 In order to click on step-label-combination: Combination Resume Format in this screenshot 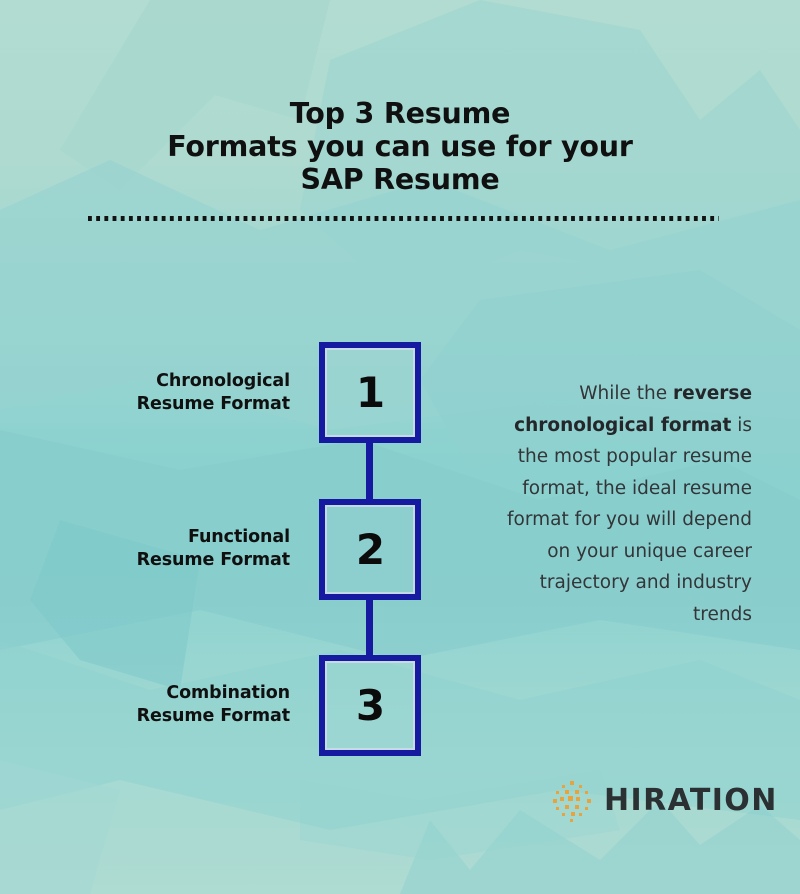, I will do `click(175, 705)`.